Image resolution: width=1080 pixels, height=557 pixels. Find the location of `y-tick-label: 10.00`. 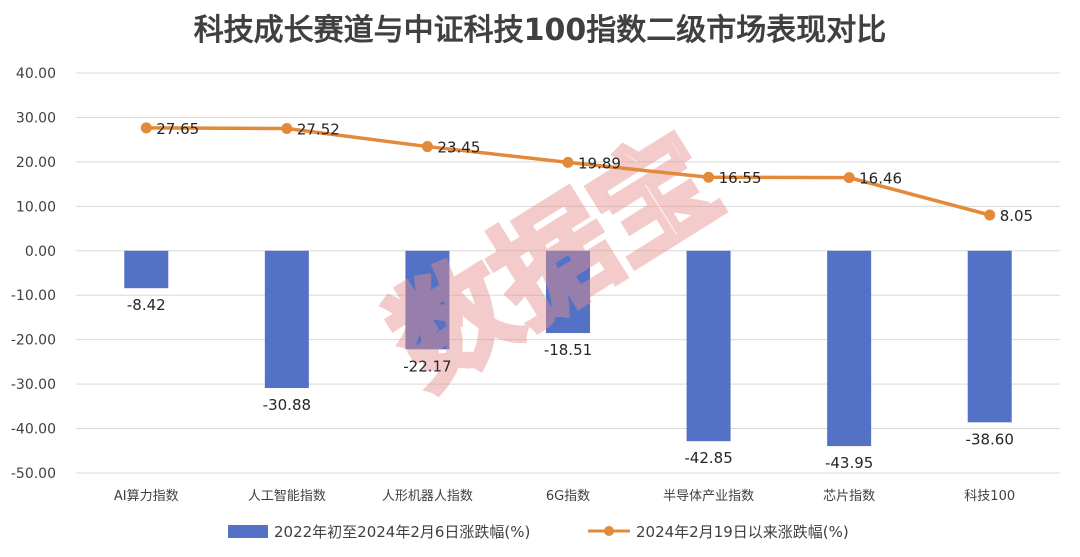

y-tick-label: 10.00 is located at coordinates (36, 207).